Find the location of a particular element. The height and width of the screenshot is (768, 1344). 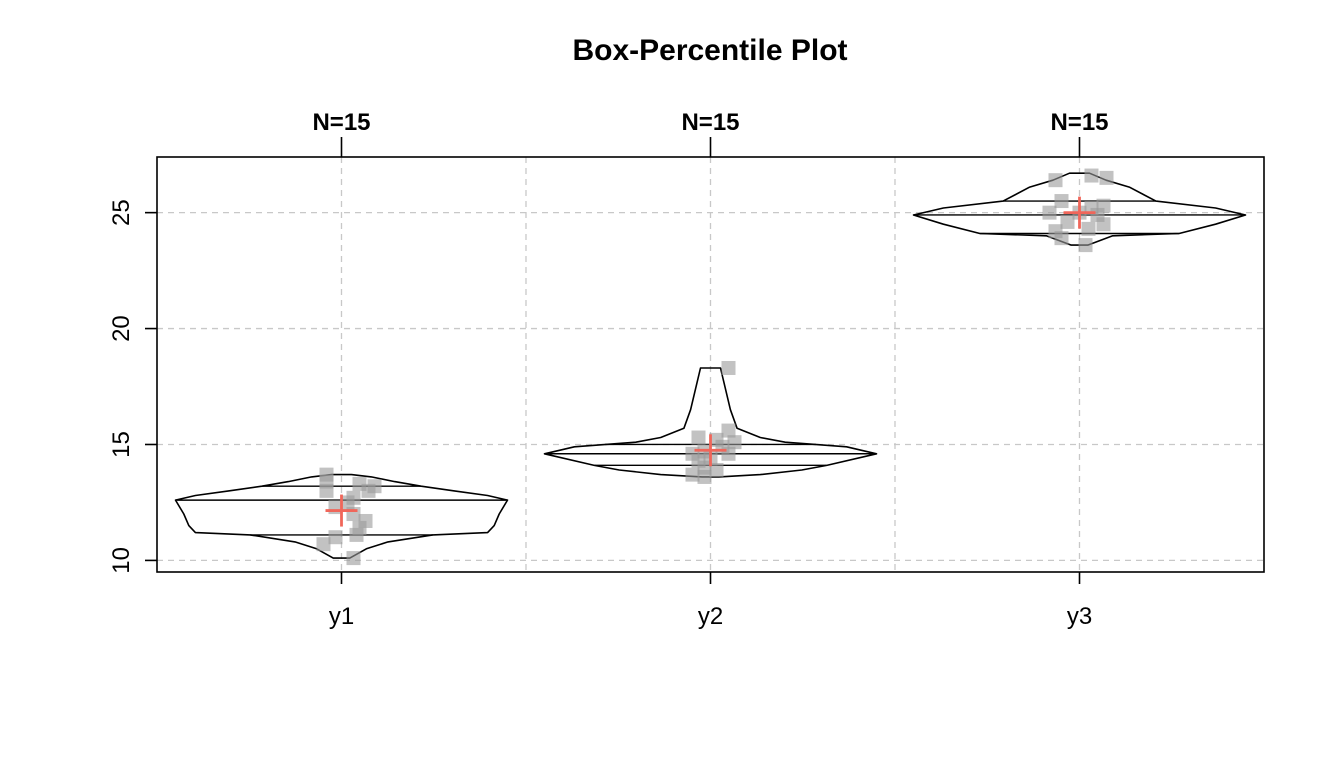

chart-title: Box-Percentile Plot is located at coordinates (709, 50).